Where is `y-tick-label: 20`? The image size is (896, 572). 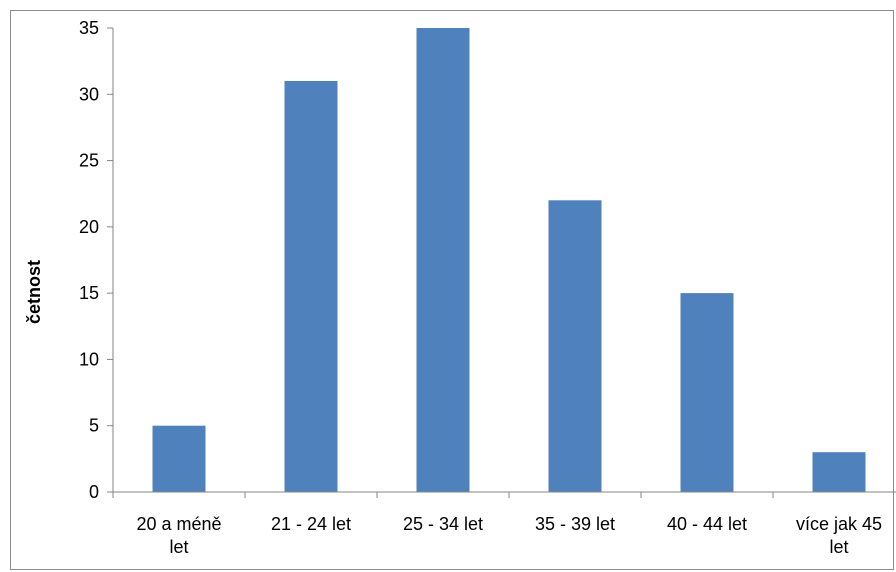 y-tick-label: 20 is located at coordinates (89, 227).